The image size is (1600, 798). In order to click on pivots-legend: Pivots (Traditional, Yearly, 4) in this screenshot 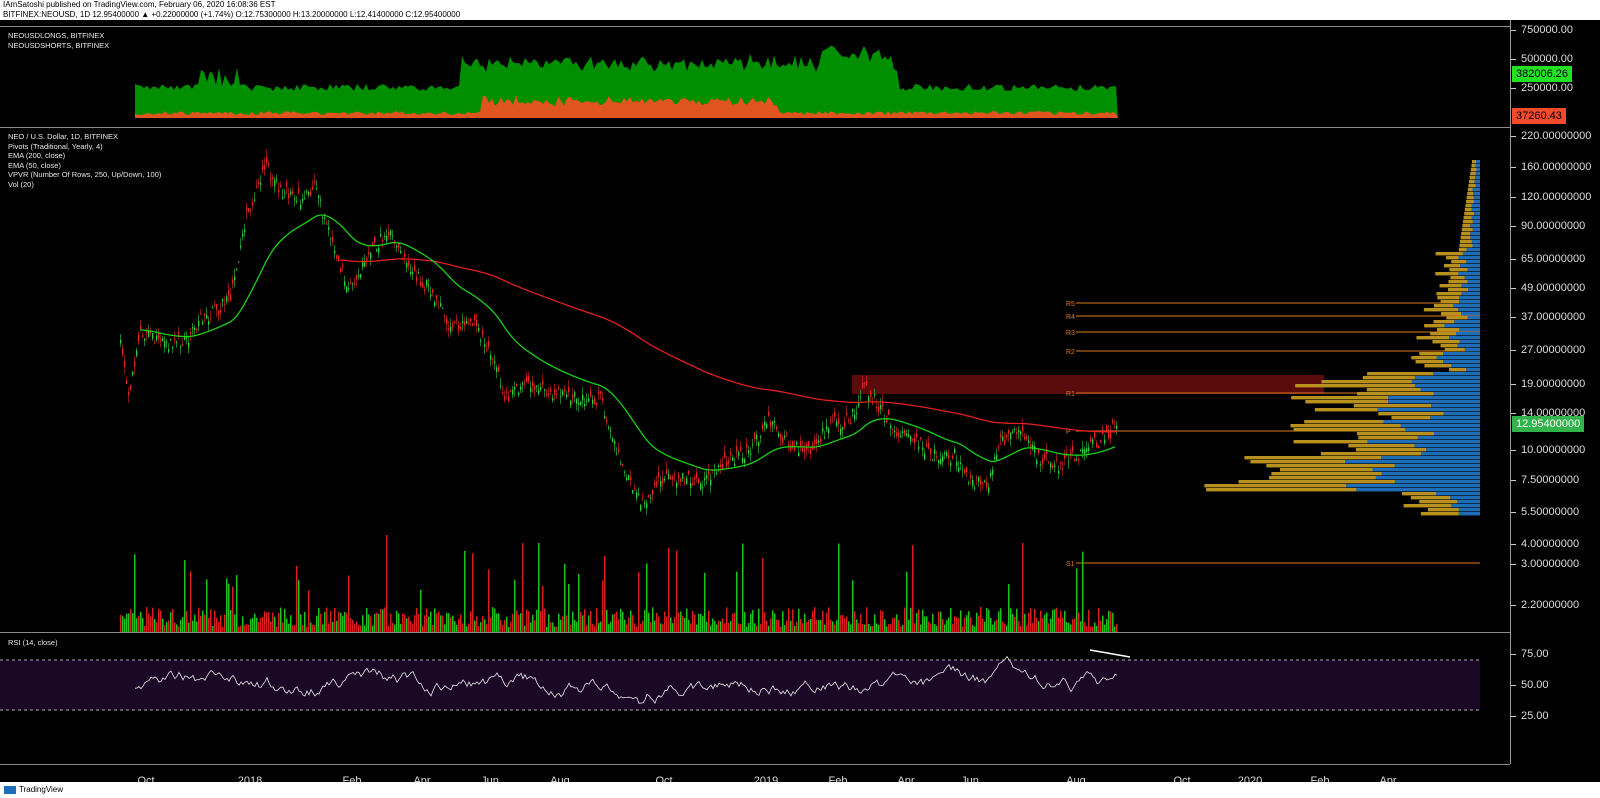, I will do `click(55, 146)`.